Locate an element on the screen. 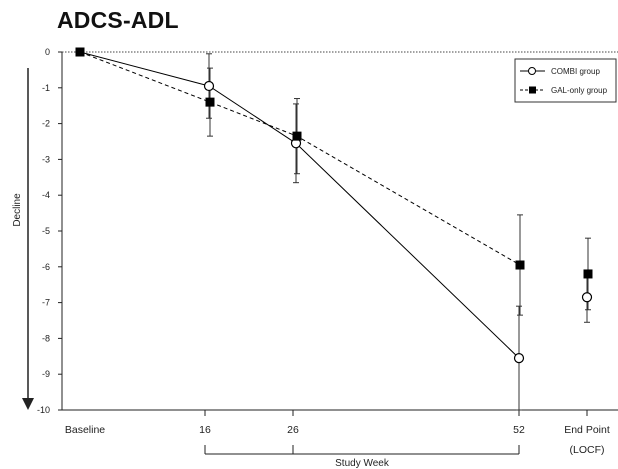  x-tick-label: 16 is located at coordinates (205, 430).